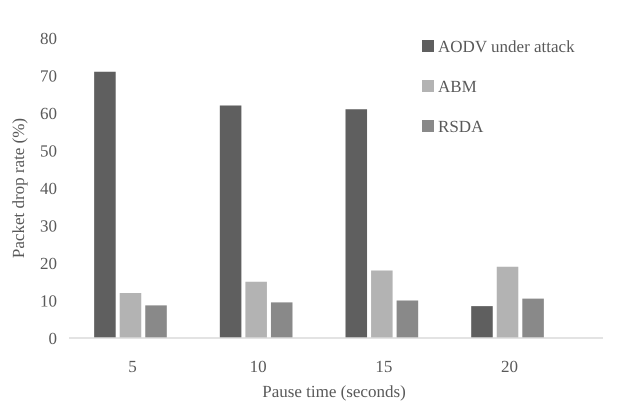 The height and width of the screenshot is (405, 638). What do you see at coordinates (509, 366) in the screenshot?
I see `x-tick-label: 20` at bounding box center [509, 366].